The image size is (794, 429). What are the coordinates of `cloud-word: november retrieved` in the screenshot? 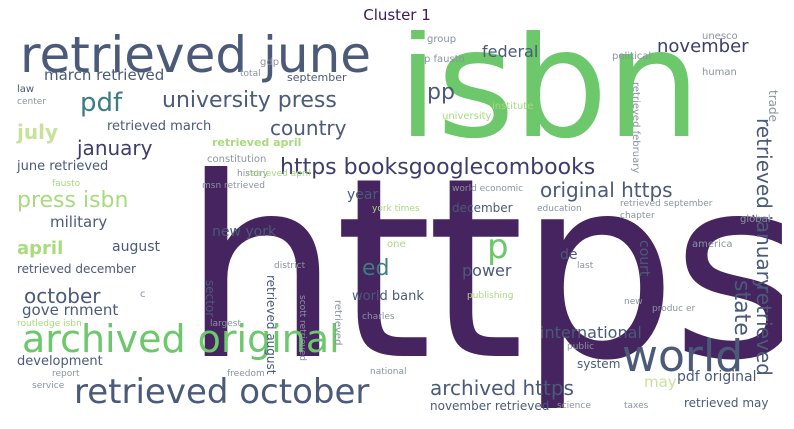 It's located at (490, 406).